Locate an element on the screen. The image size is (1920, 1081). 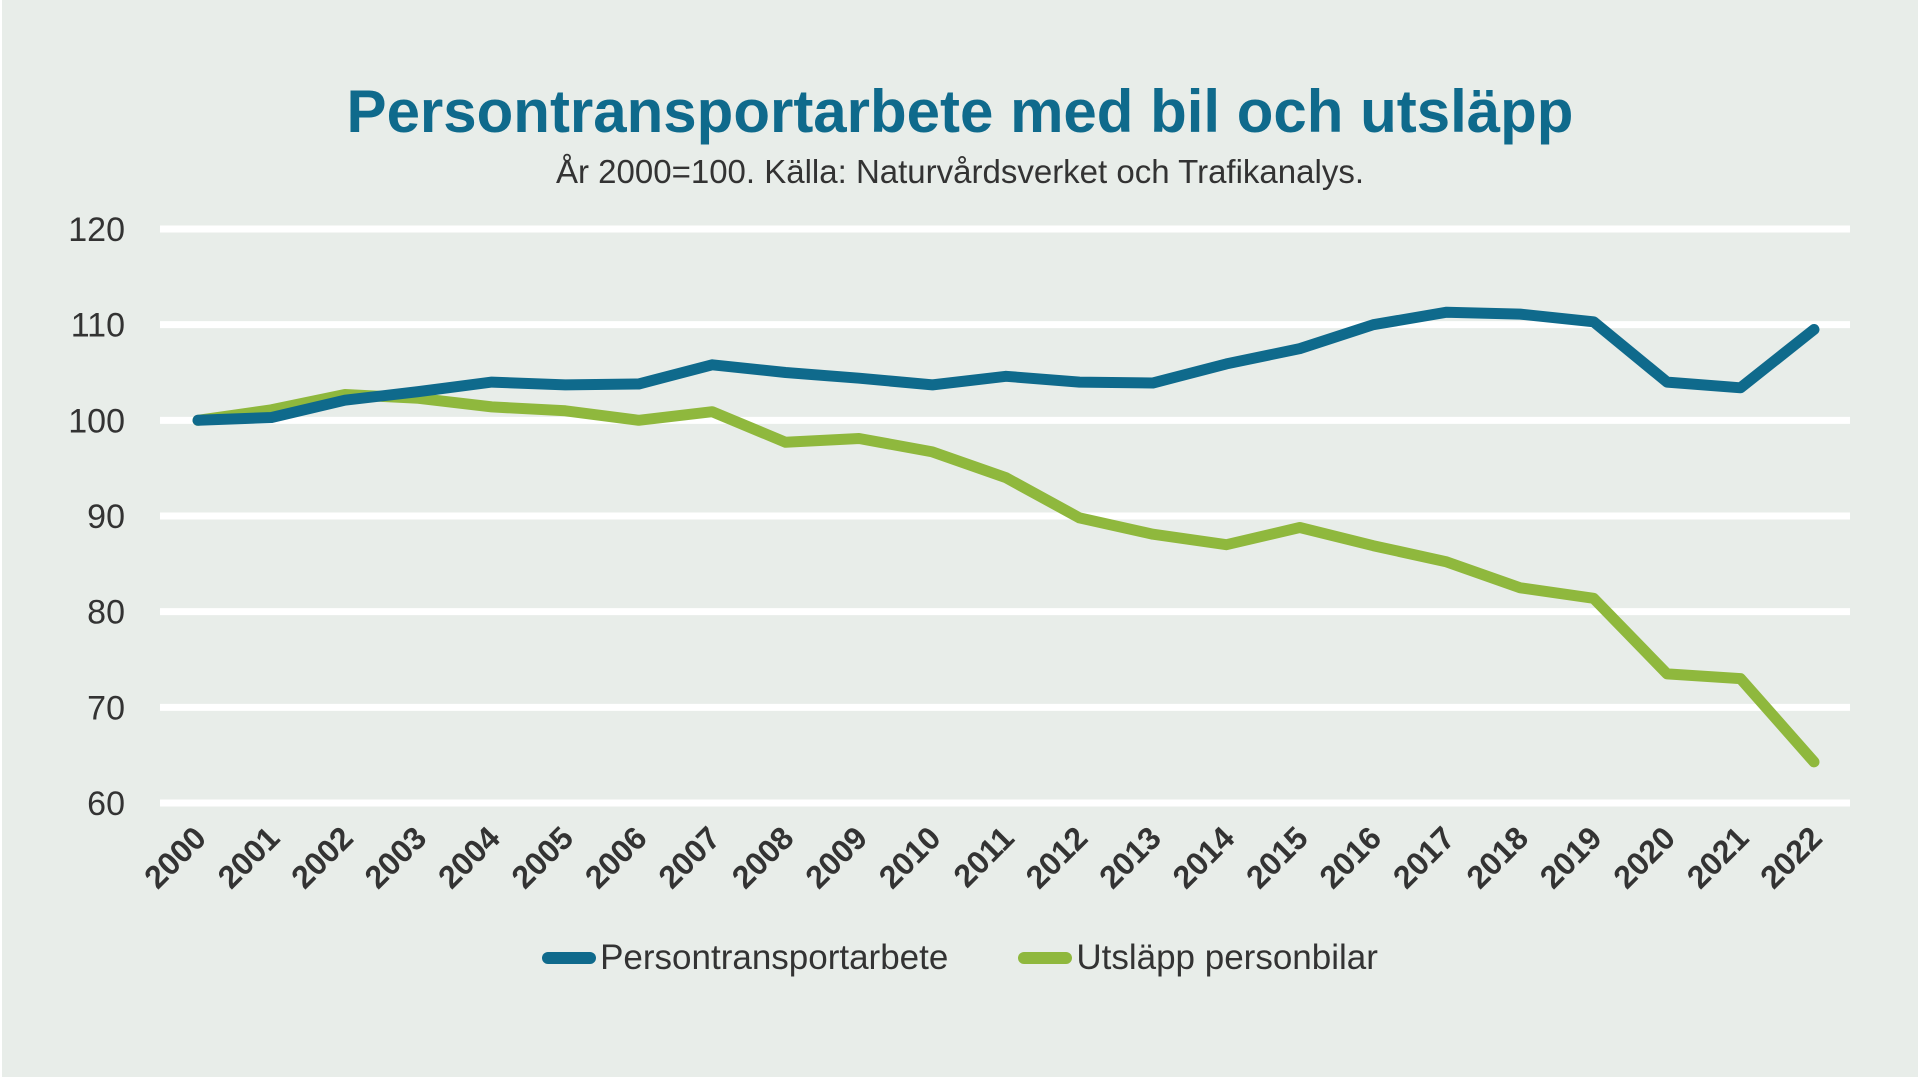
y-tick-label: 110 is located at coordinates (98, 326).